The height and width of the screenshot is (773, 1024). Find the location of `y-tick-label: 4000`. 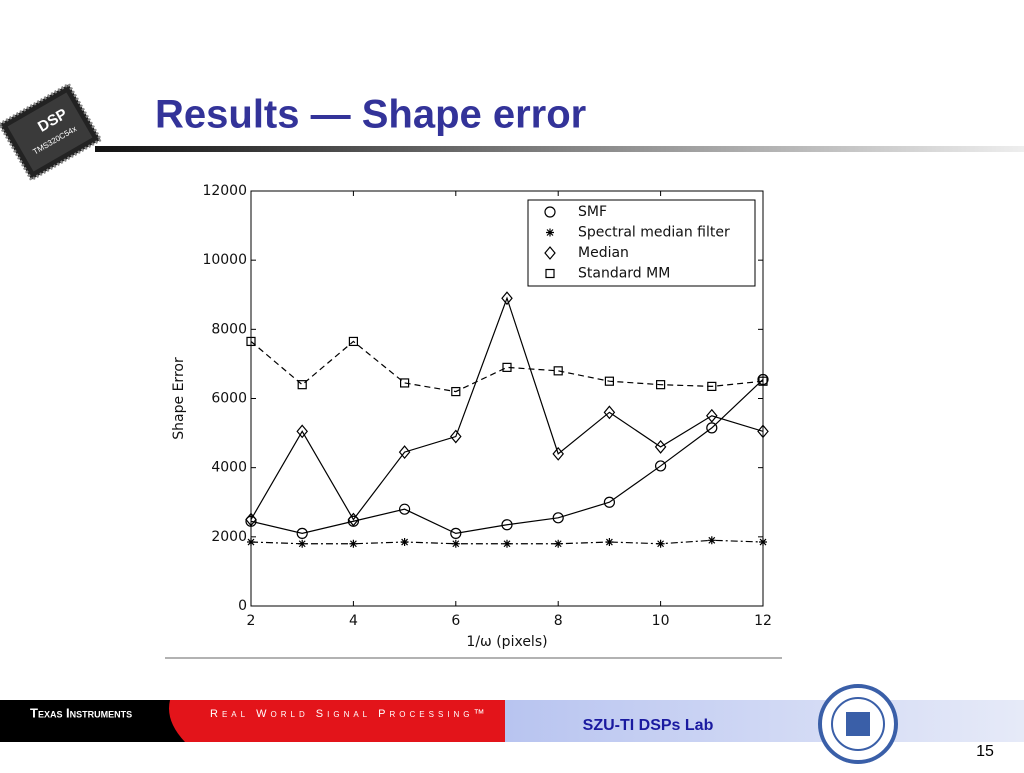

y-tick-label: 4000 is located at coordinates (229, 468).